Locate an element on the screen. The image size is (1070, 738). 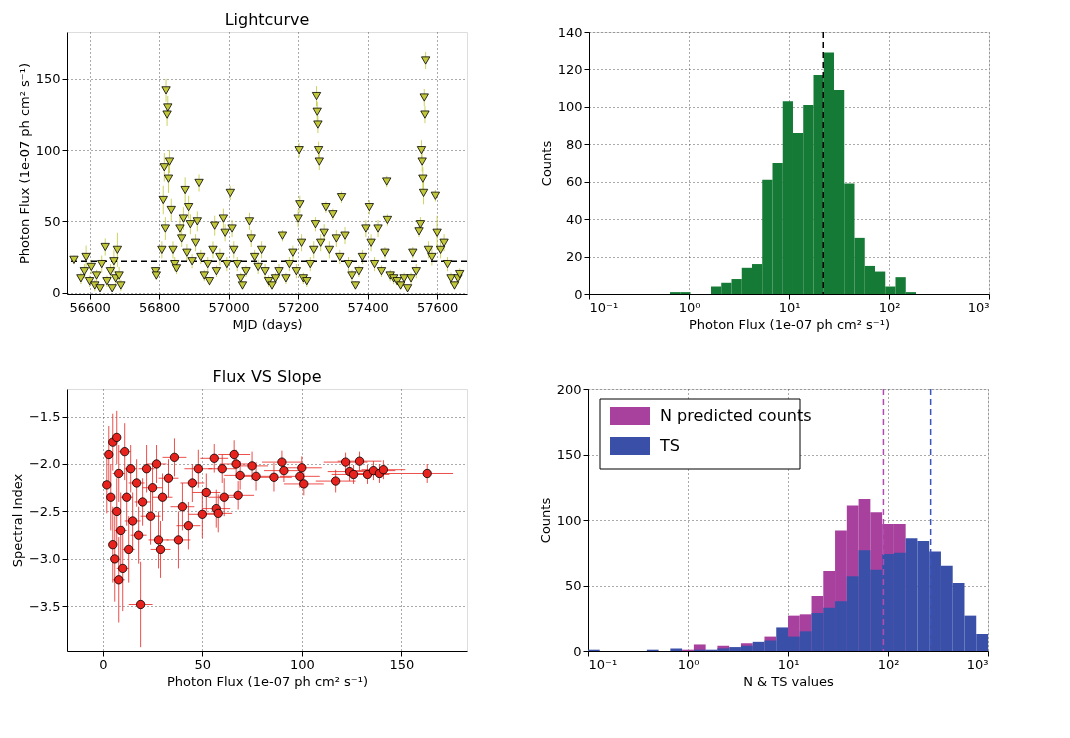
x-tick-label: 150 is located at coordinates (402, 664).